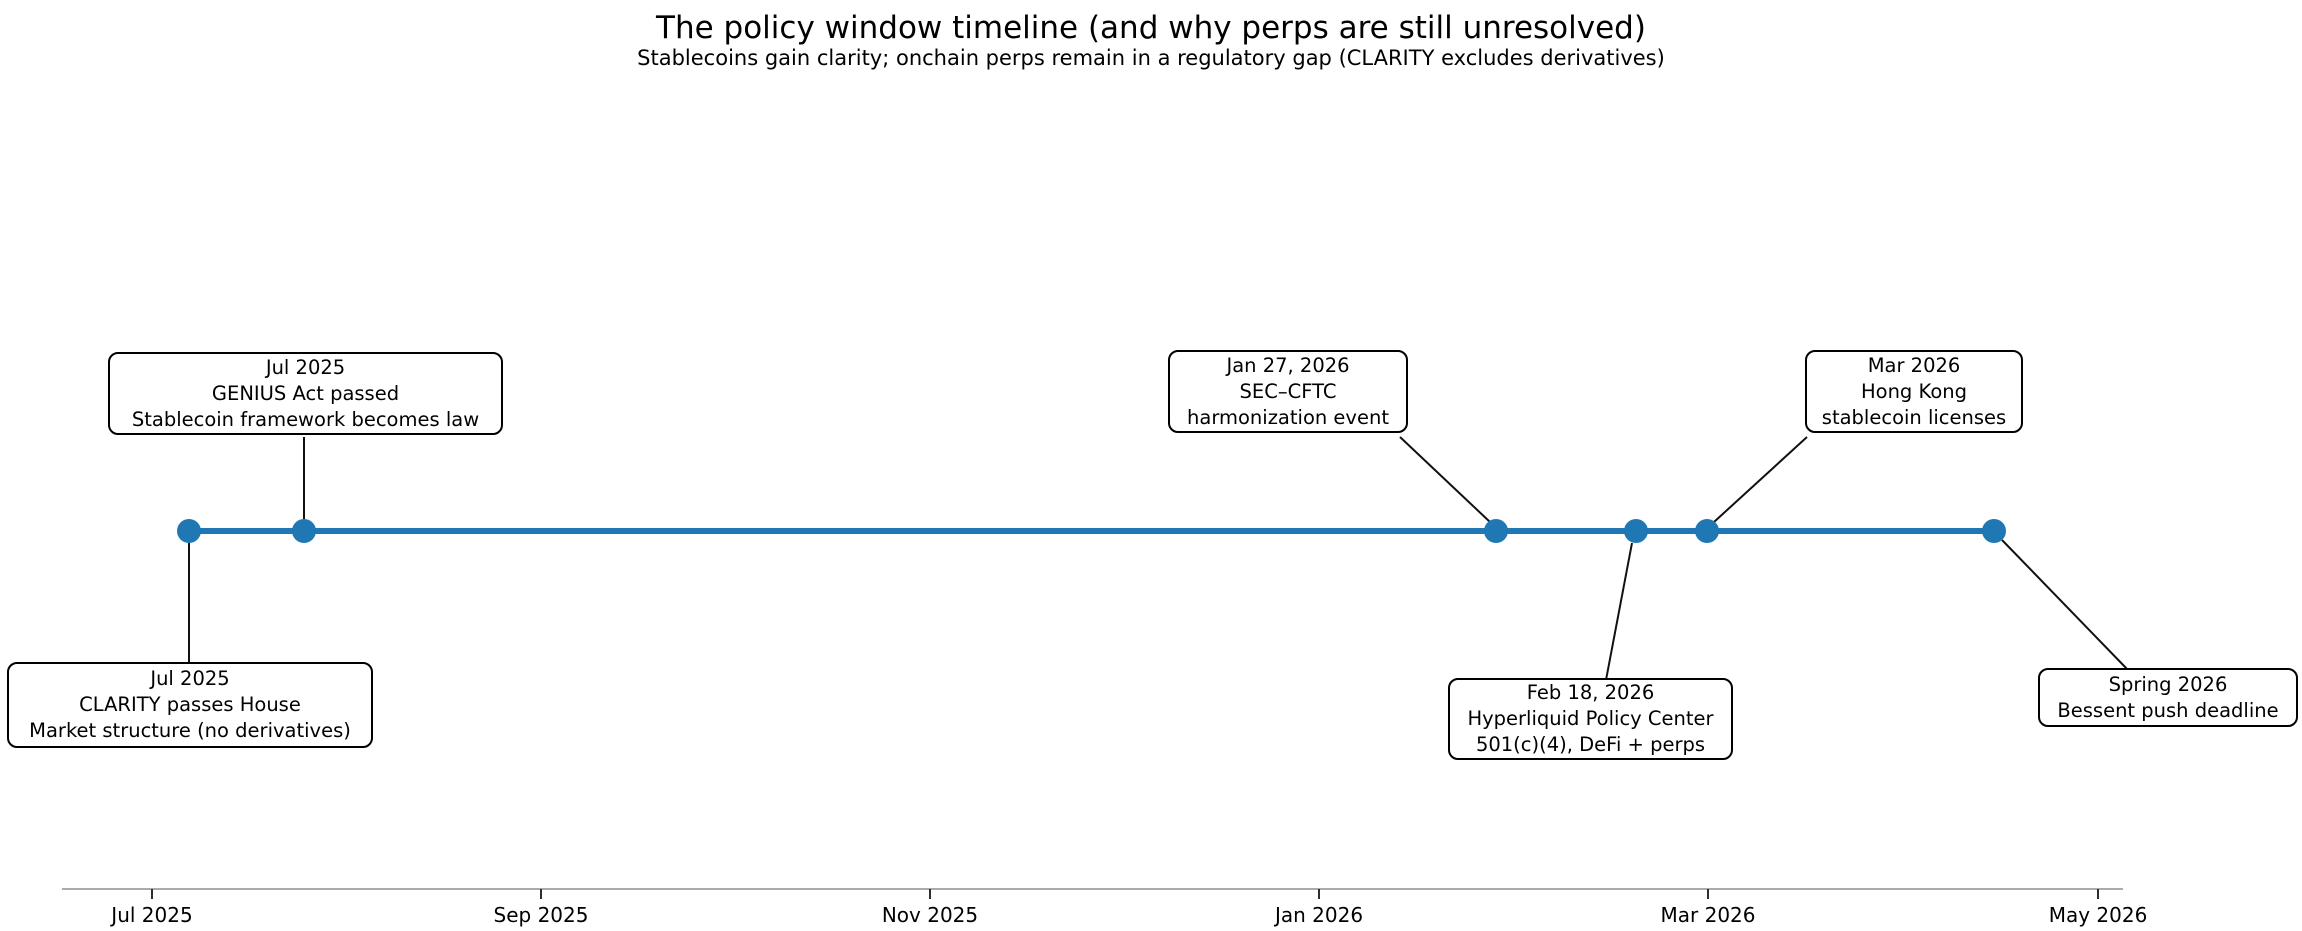  Describe the element at coordinates (2098, 915) in the screenshot. I see `axis-tick-label: May 2026` at that location.